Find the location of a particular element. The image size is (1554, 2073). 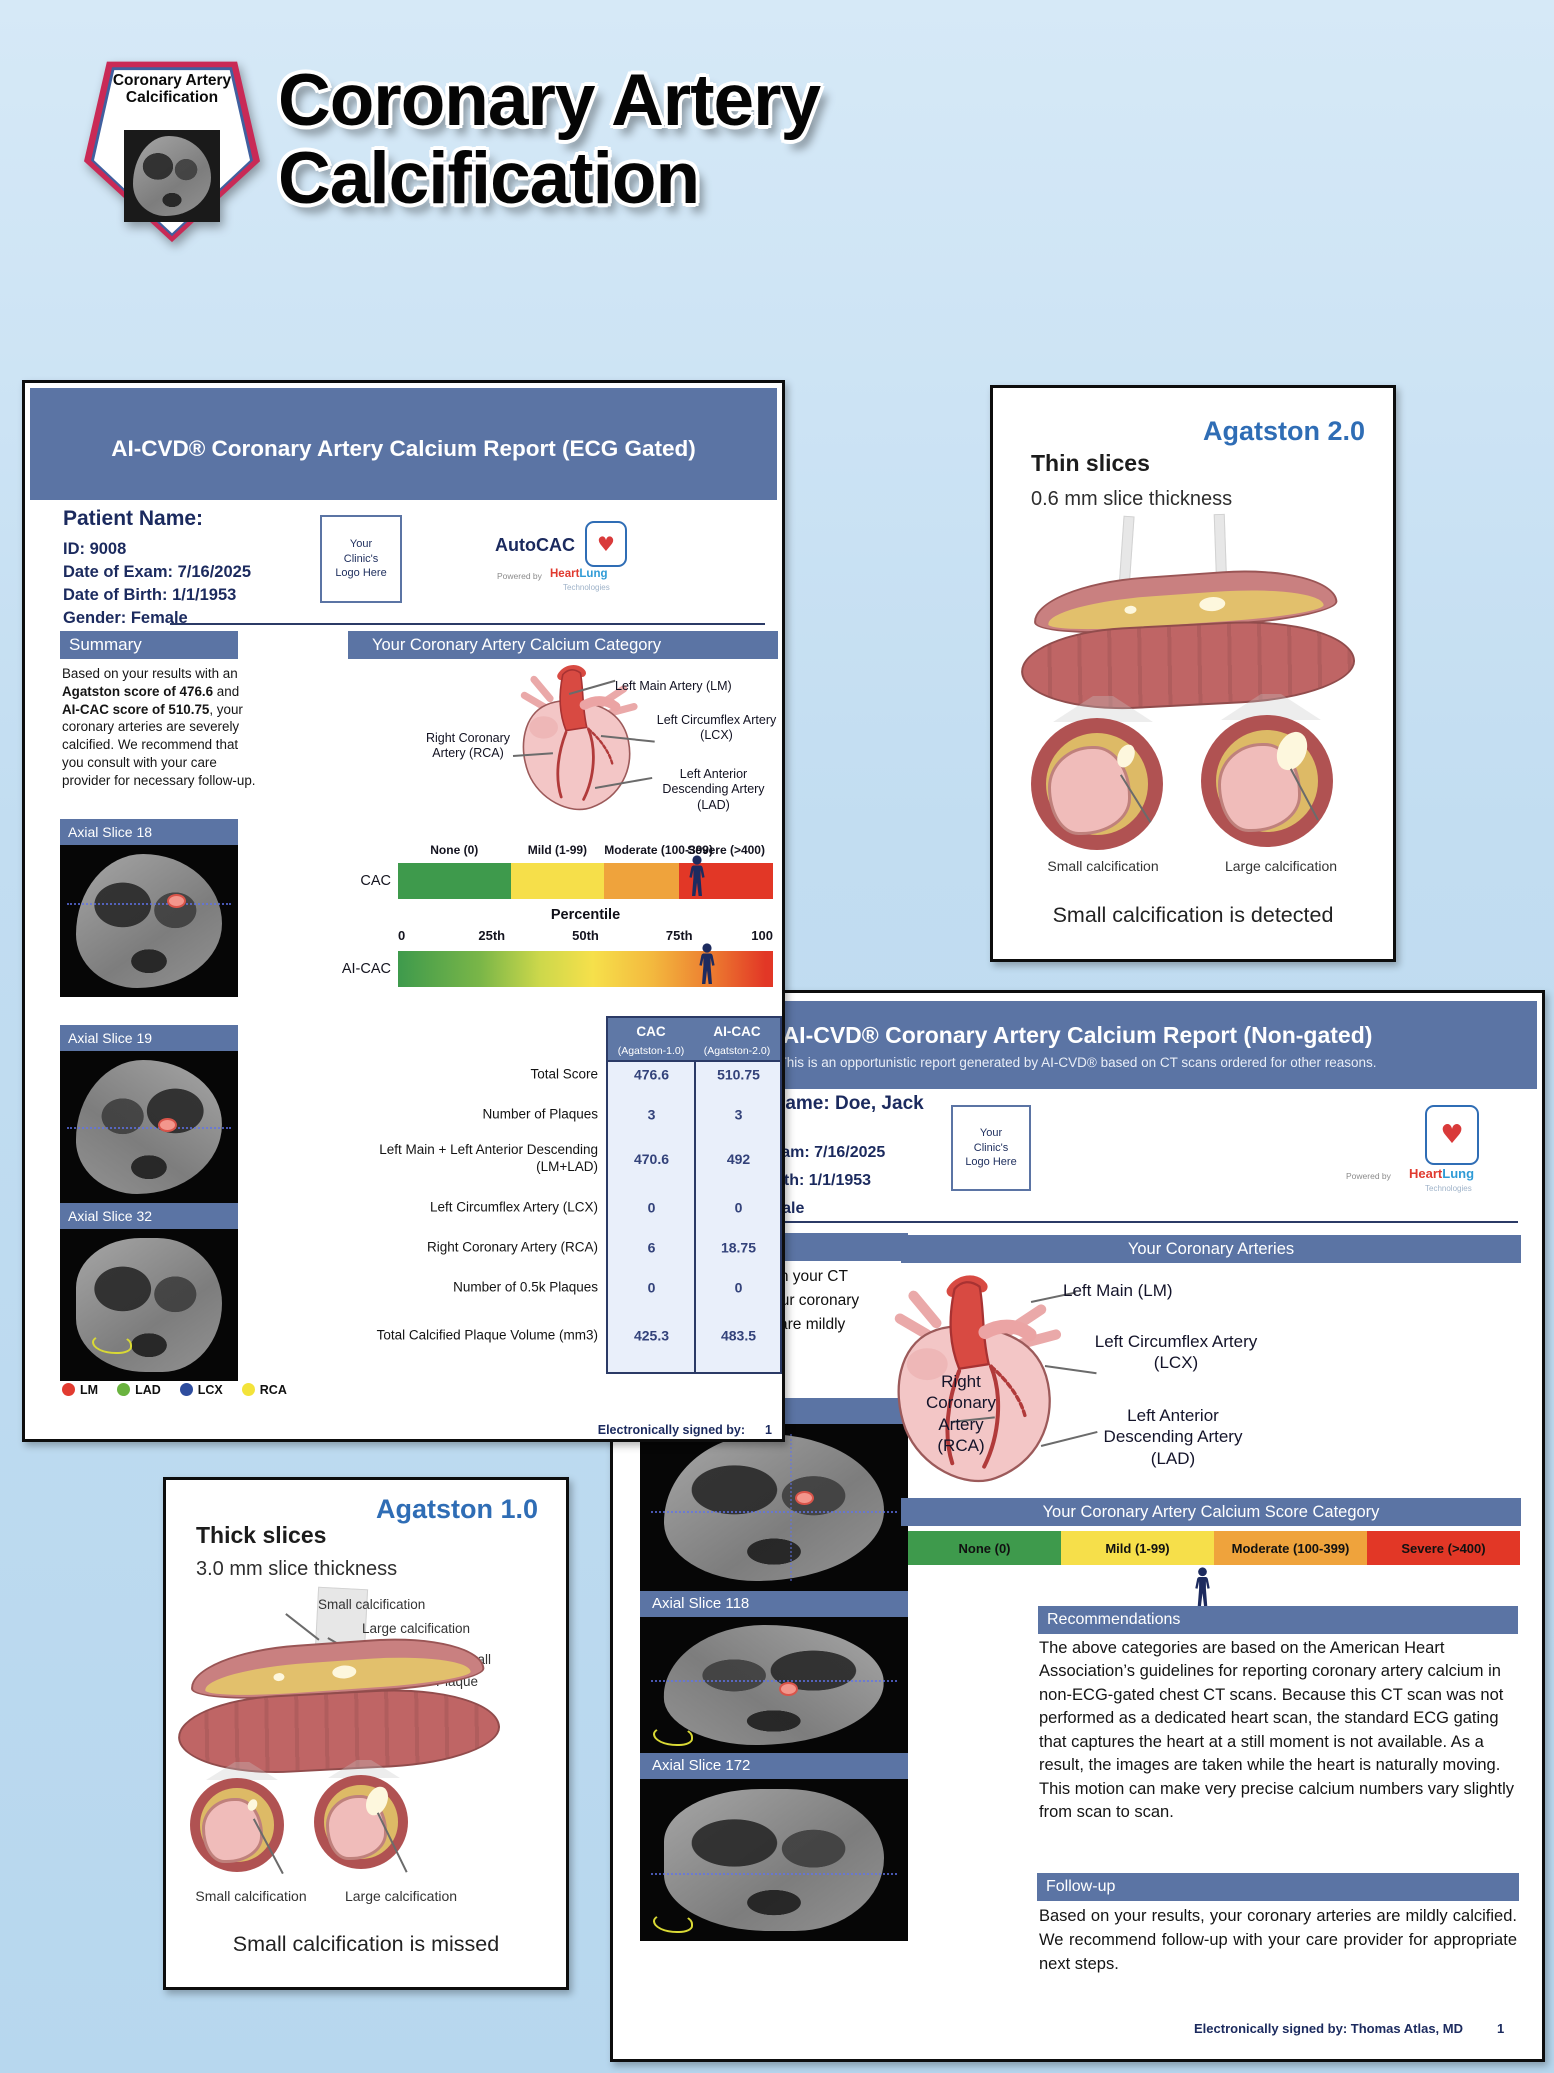

cac-moderate-segment is located at coordinates (642, 881).